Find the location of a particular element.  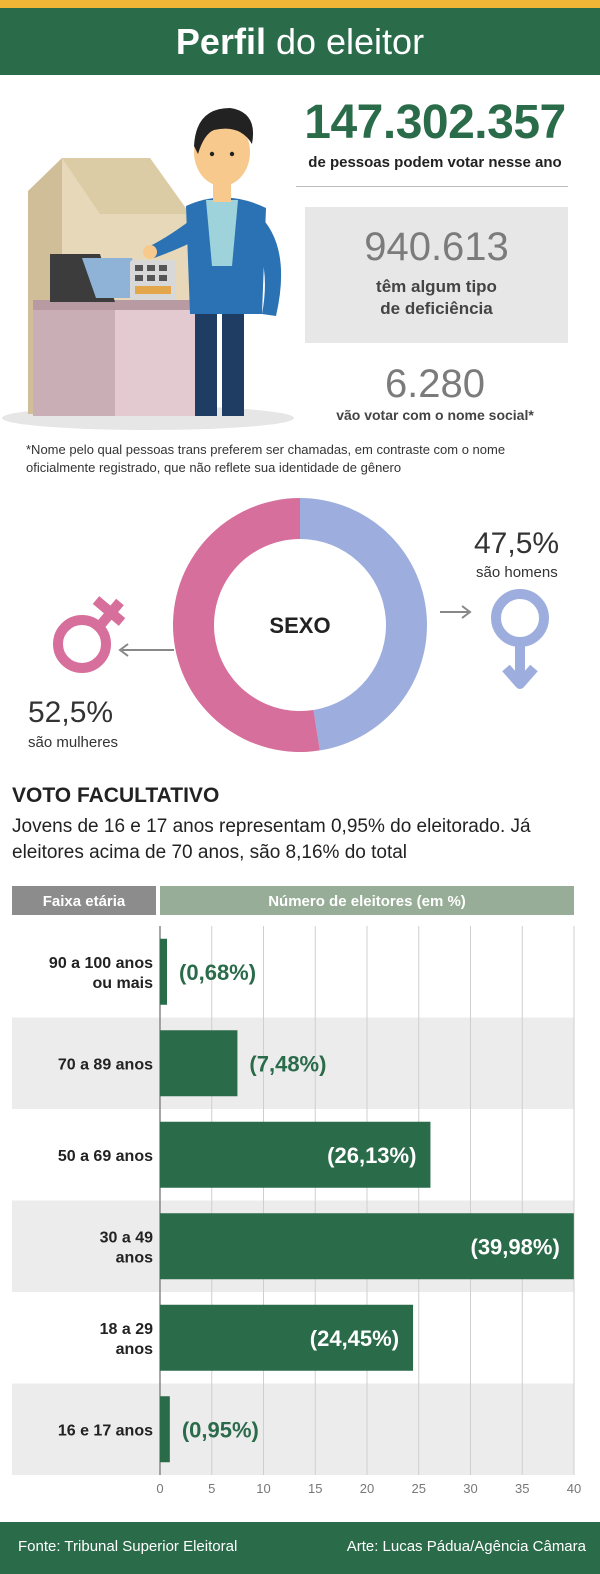

deficiency-caption-line1: têm algum tipo is located at coordinates (436, 286).